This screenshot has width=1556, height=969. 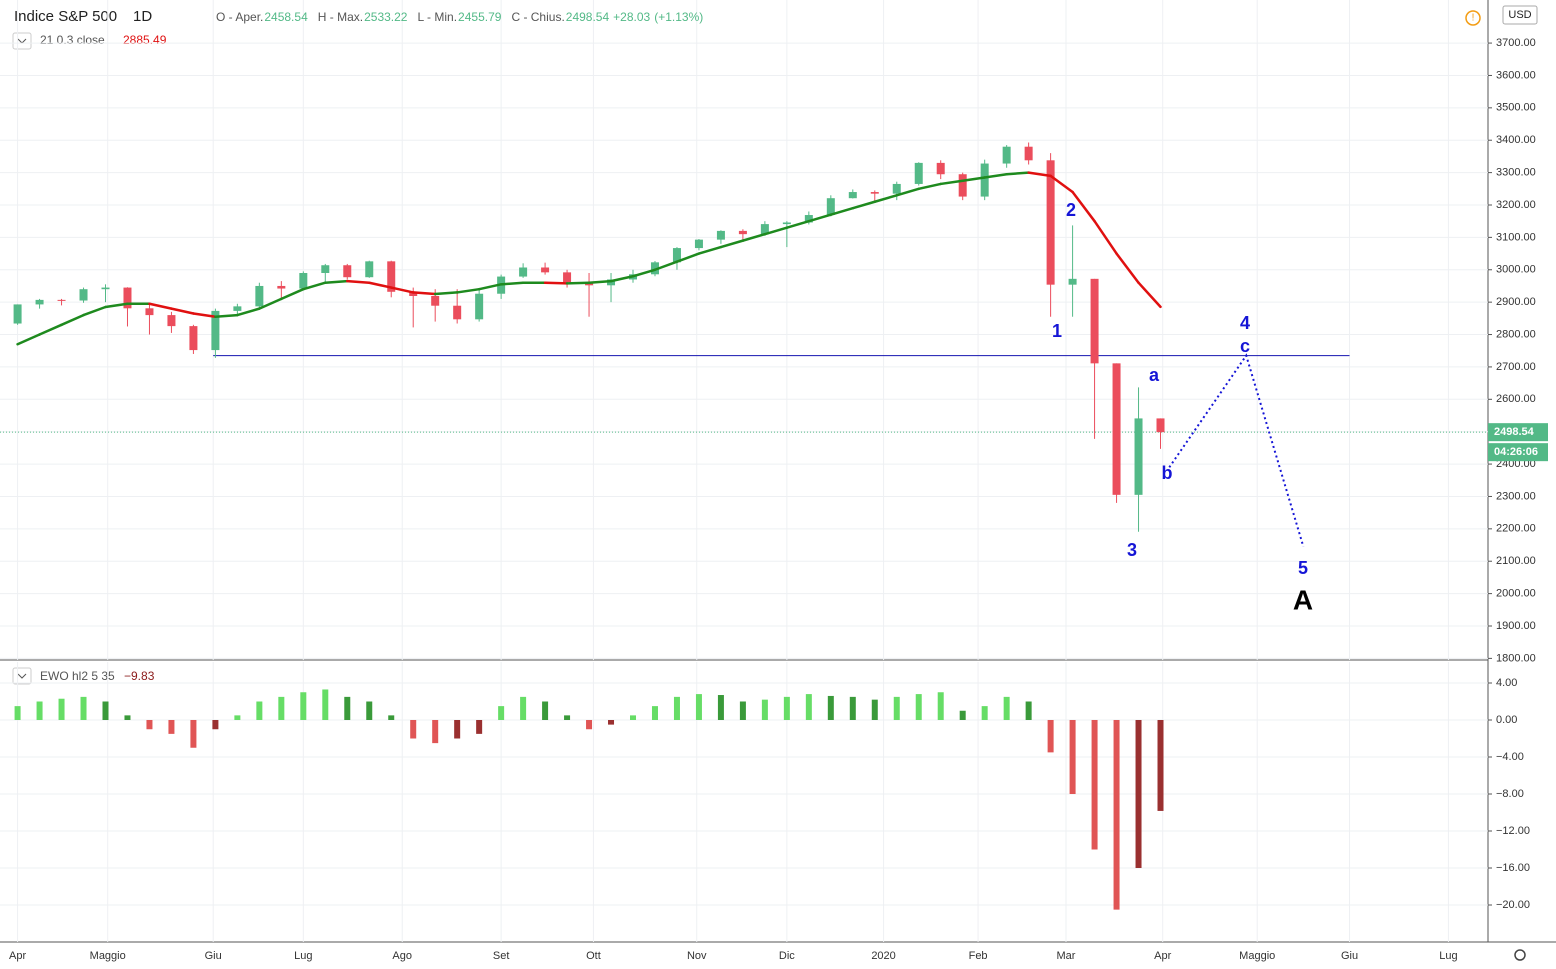 I want to click on header-change-pct: (+1.13%), so click(x=678, y=17).